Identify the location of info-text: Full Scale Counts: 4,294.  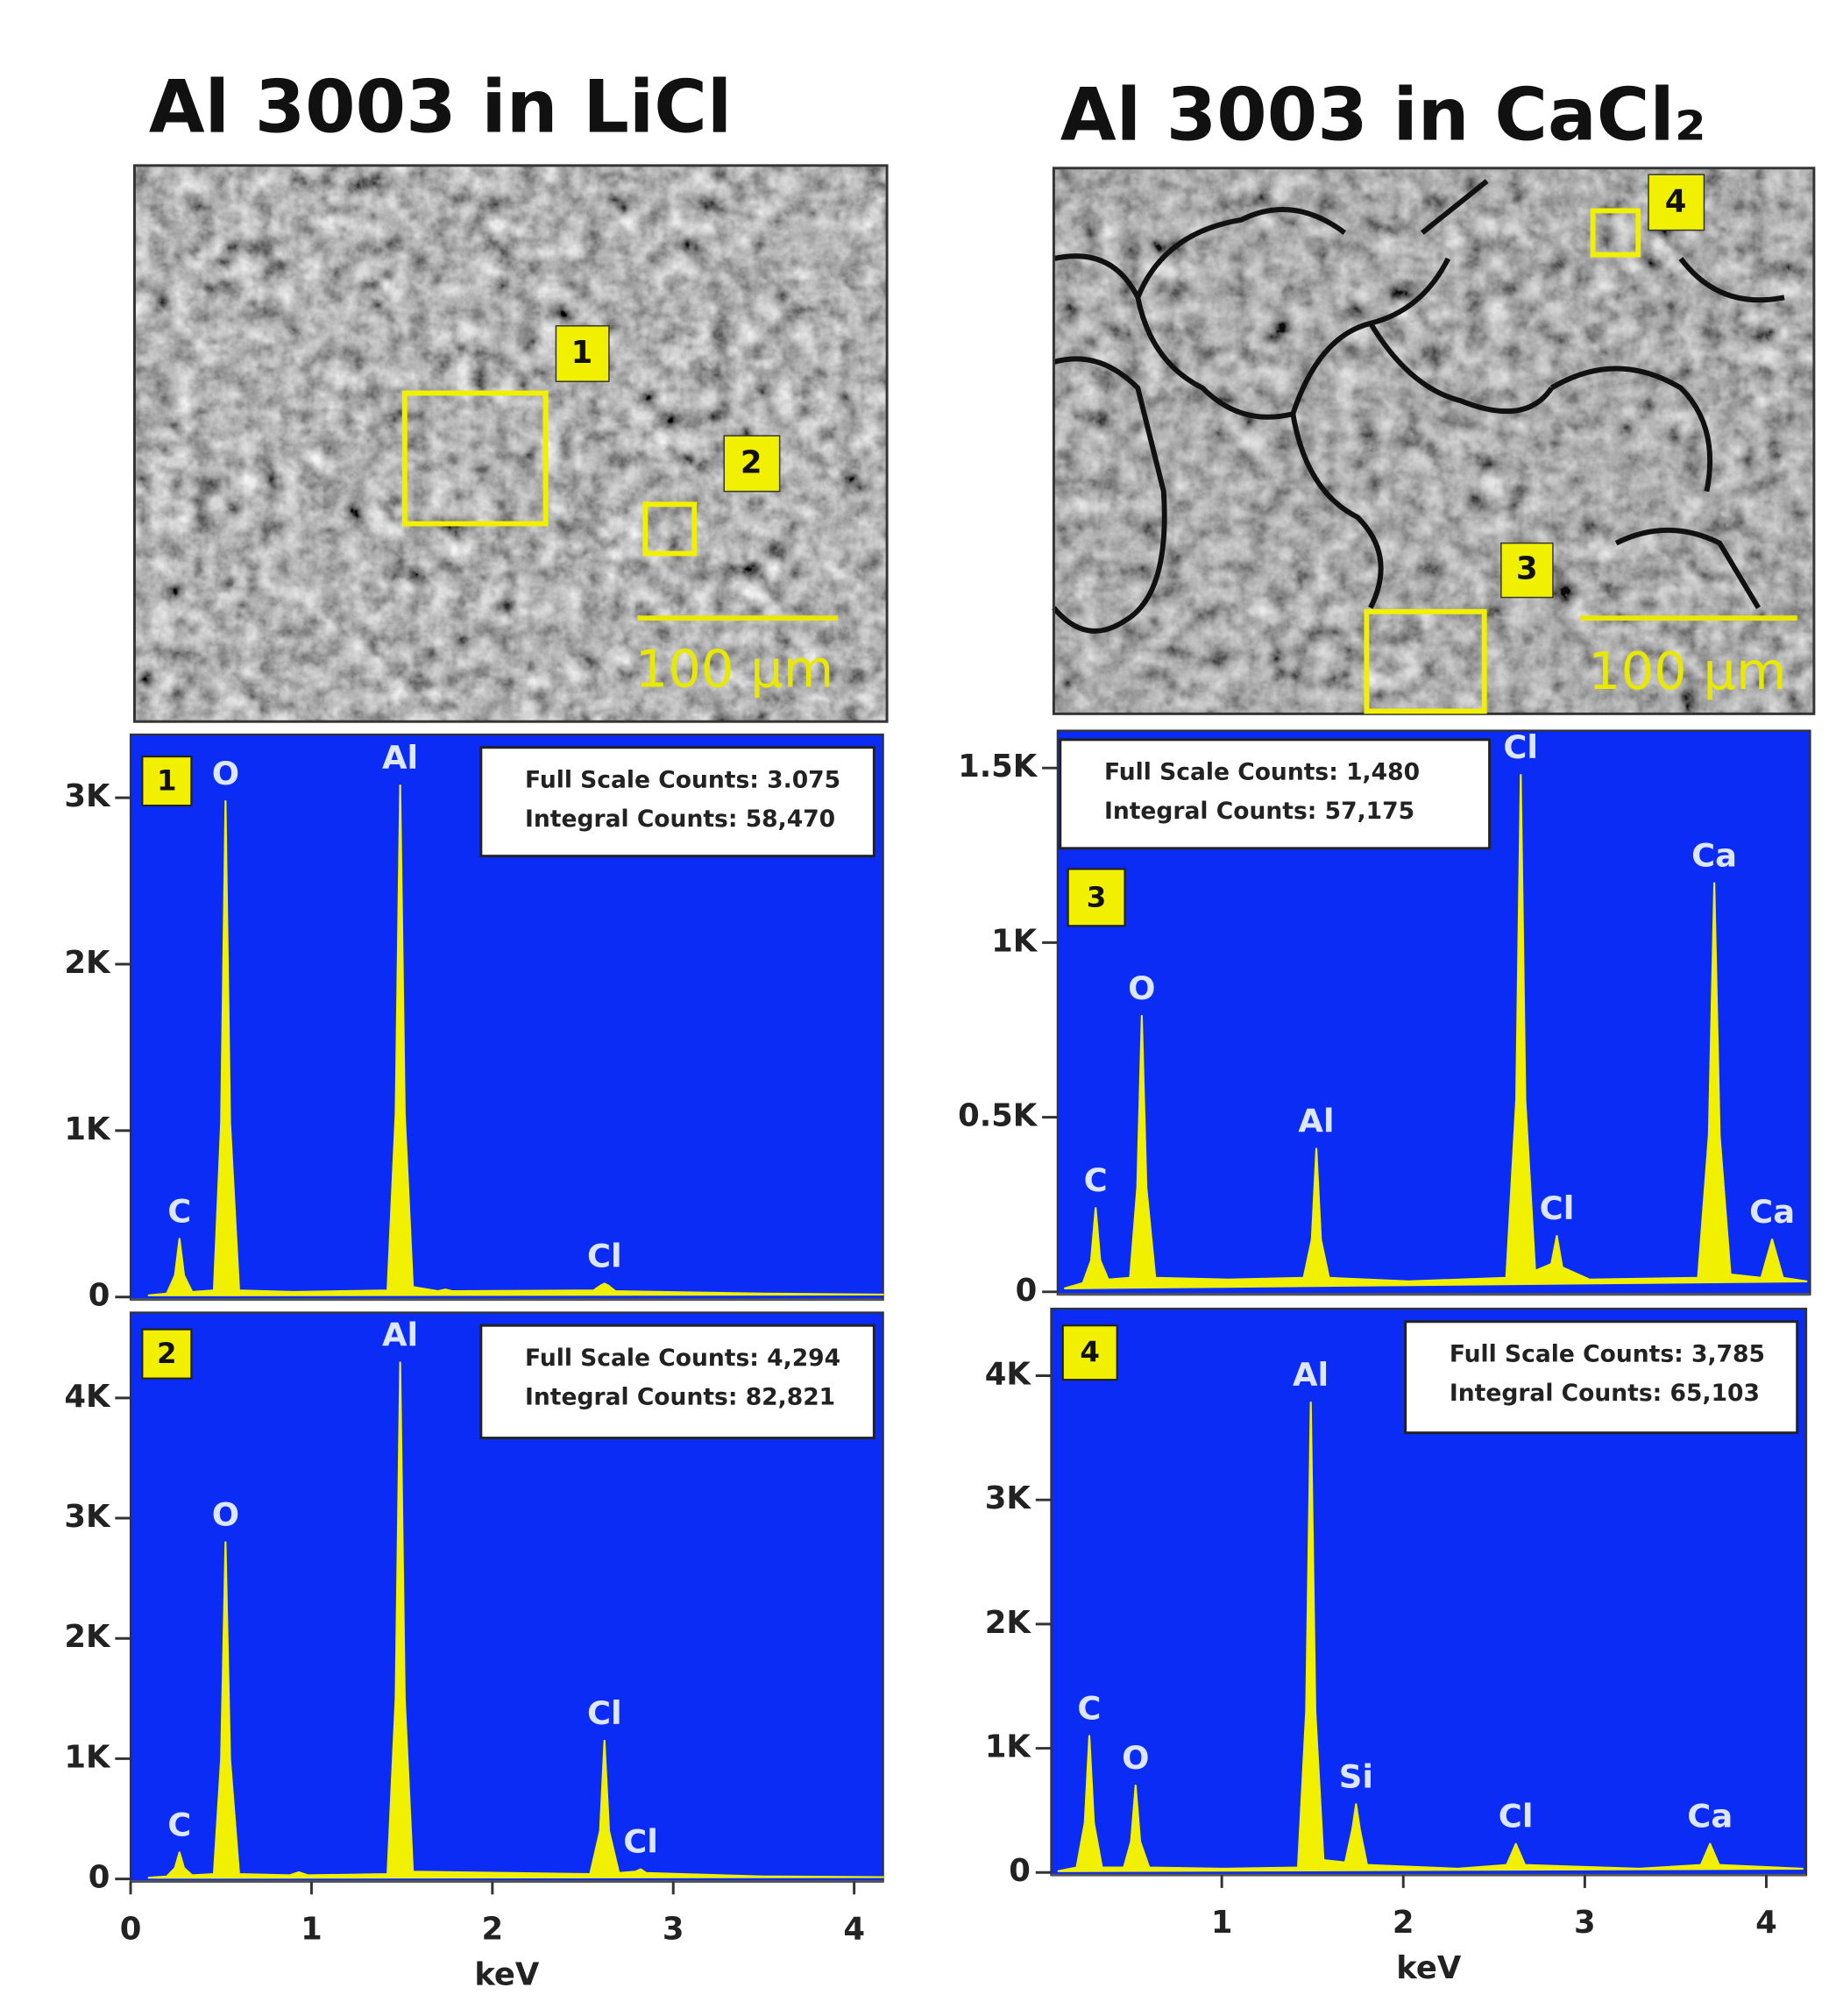
(682, 1358).